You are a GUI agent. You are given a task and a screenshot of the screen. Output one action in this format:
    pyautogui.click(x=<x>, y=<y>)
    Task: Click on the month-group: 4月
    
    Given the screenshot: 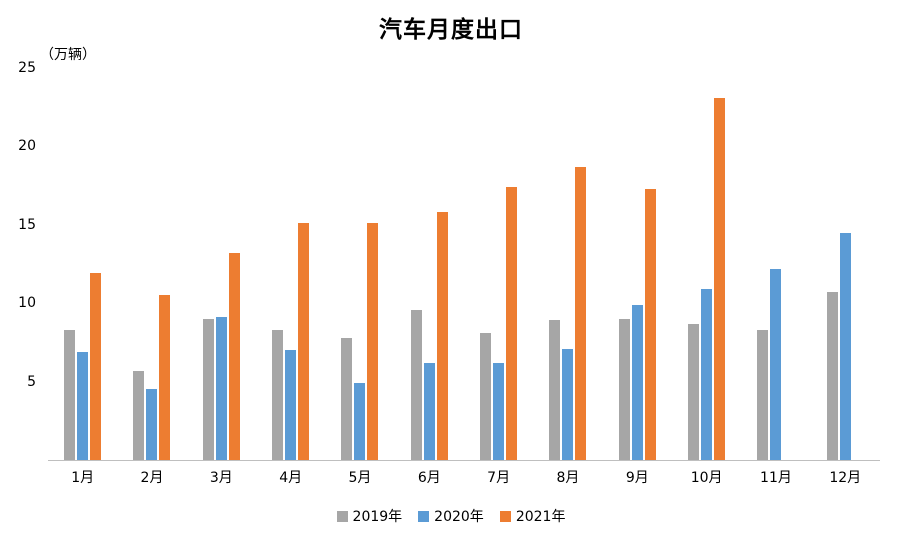 What is the action you would take?
    pyautogui.click(x=290, y=277)
    